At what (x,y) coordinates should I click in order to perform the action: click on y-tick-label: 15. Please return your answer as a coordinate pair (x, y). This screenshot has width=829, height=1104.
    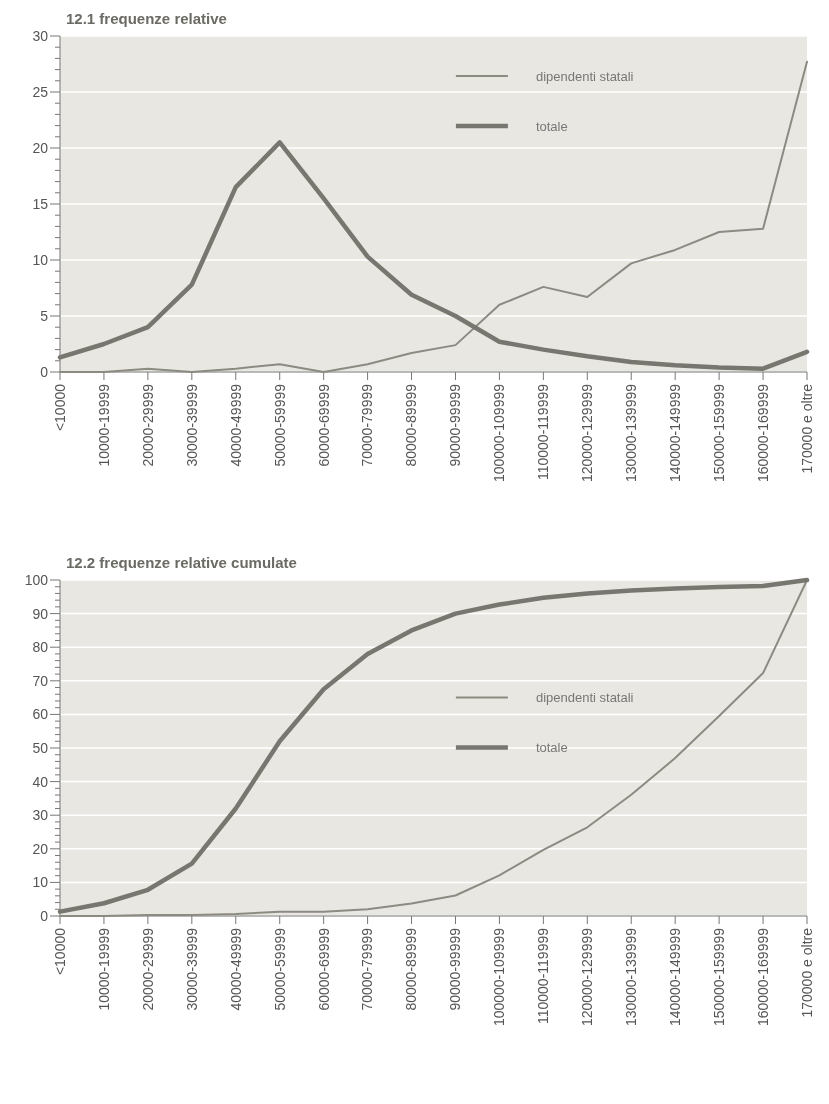
    Looking at the image, I should click on (40, 203).